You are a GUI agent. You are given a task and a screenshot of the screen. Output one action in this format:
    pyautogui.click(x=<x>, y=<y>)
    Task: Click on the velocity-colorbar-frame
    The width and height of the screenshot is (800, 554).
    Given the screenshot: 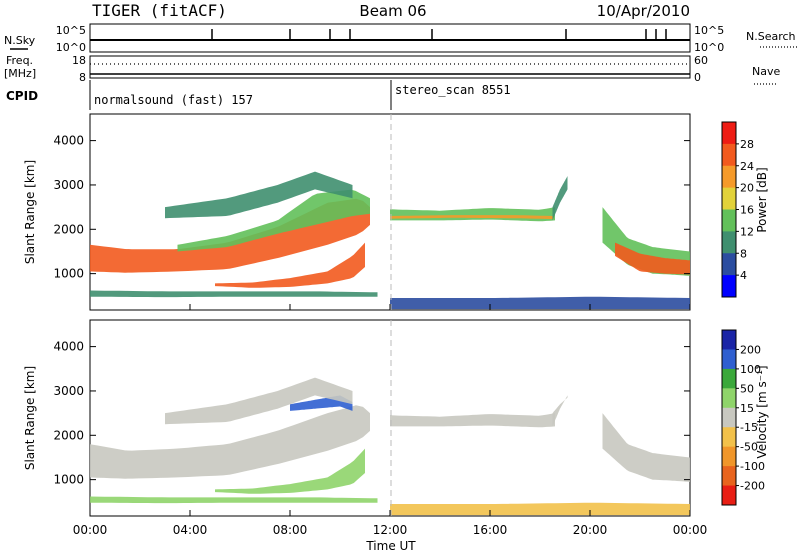 What is the action you would take?
    pyautogui.click(x=729, y=417)
    